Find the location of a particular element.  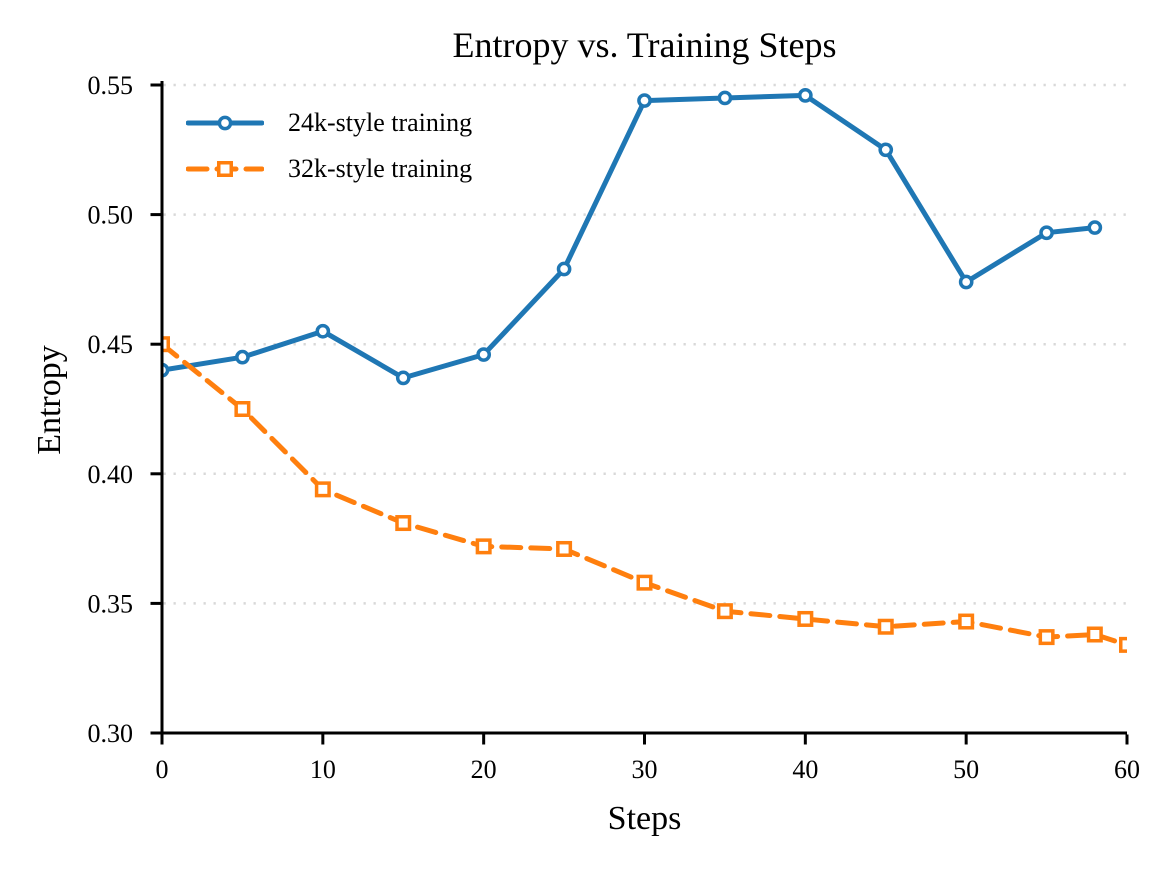

legend-line-circle-icon is located at coordinates (225, 123).